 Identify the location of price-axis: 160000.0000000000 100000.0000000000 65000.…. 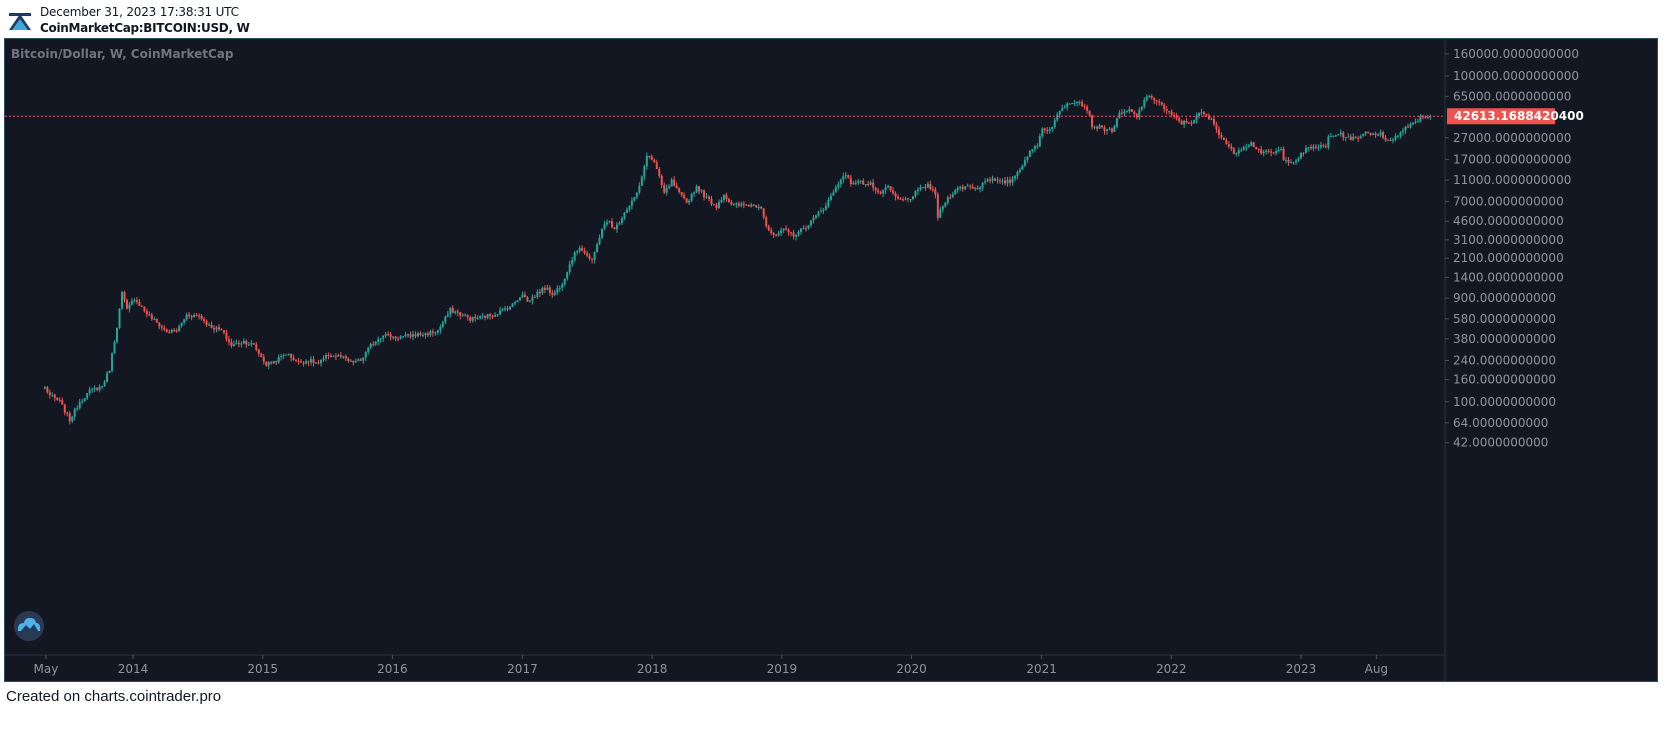
(1512, 248).